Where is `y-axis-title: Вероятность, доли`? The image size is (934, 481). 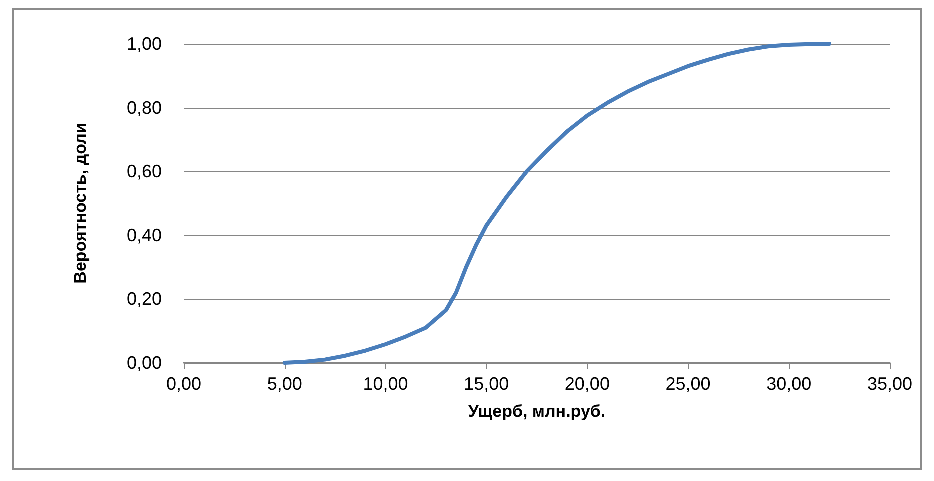 y-axis-title: Вероятность, доли is located at coordinates (80, 203).